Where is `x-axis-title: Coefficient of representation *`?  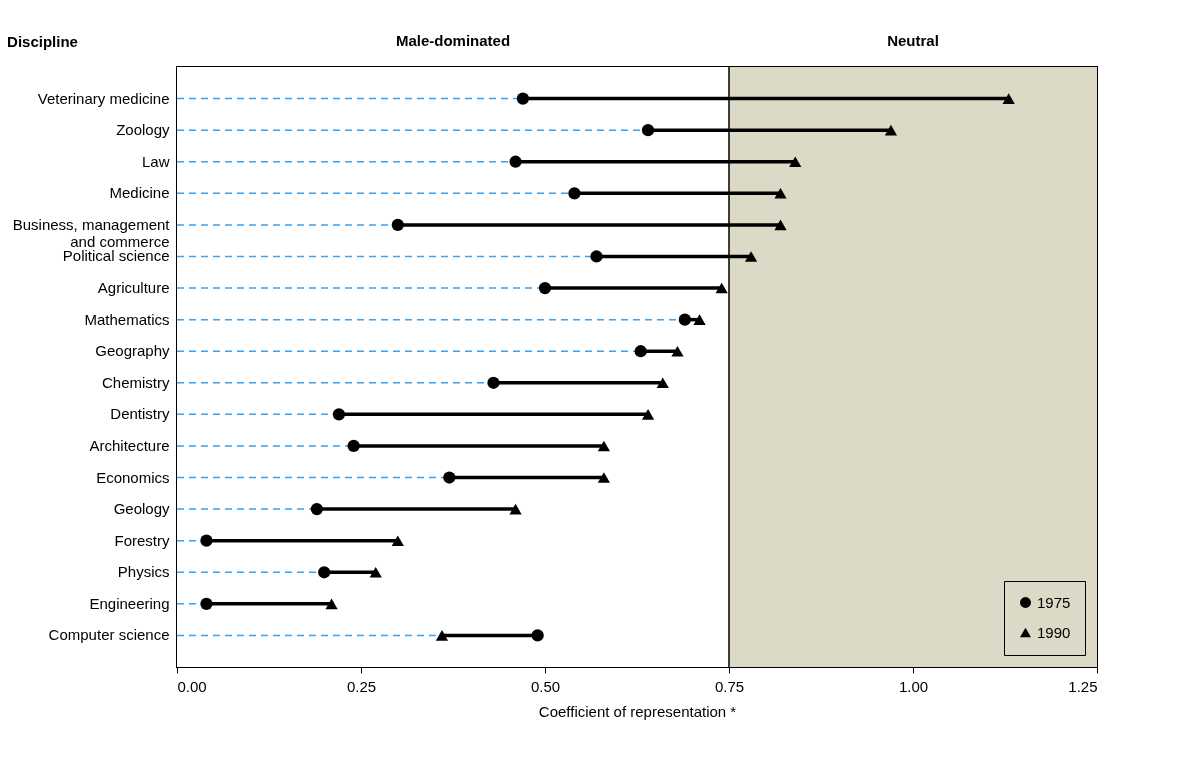
x-axis-title: Coefficient of representation * is located at coordinates (637, 711).